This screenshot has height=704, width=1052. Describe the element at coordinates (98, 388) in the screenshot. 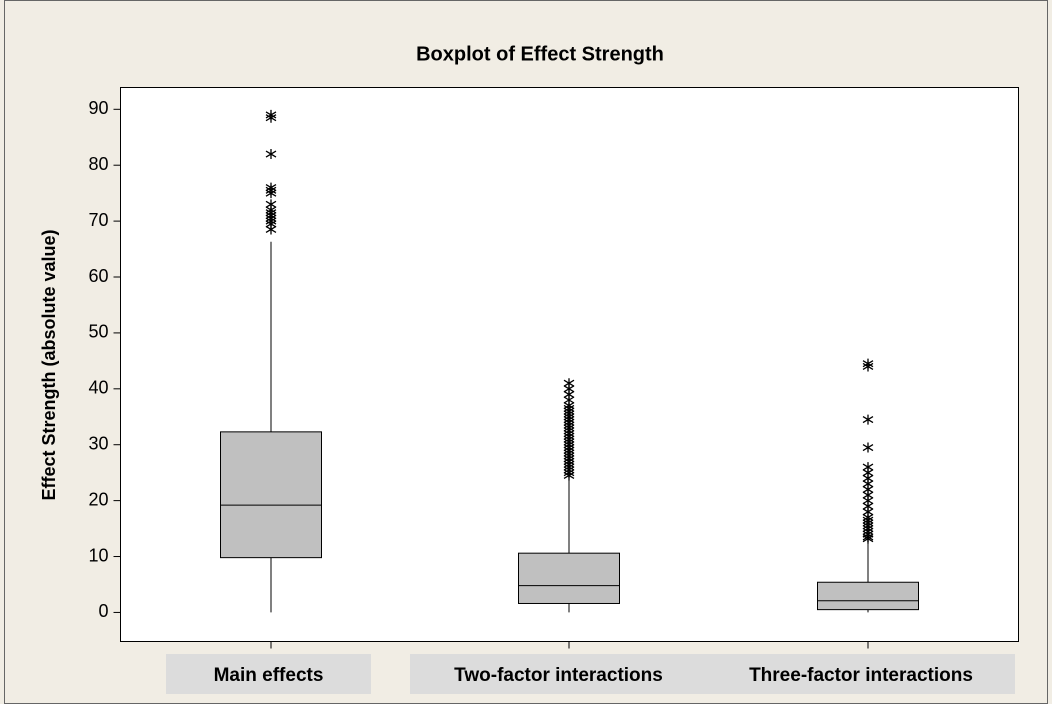

I see `y-tick-label: 40` at that location.